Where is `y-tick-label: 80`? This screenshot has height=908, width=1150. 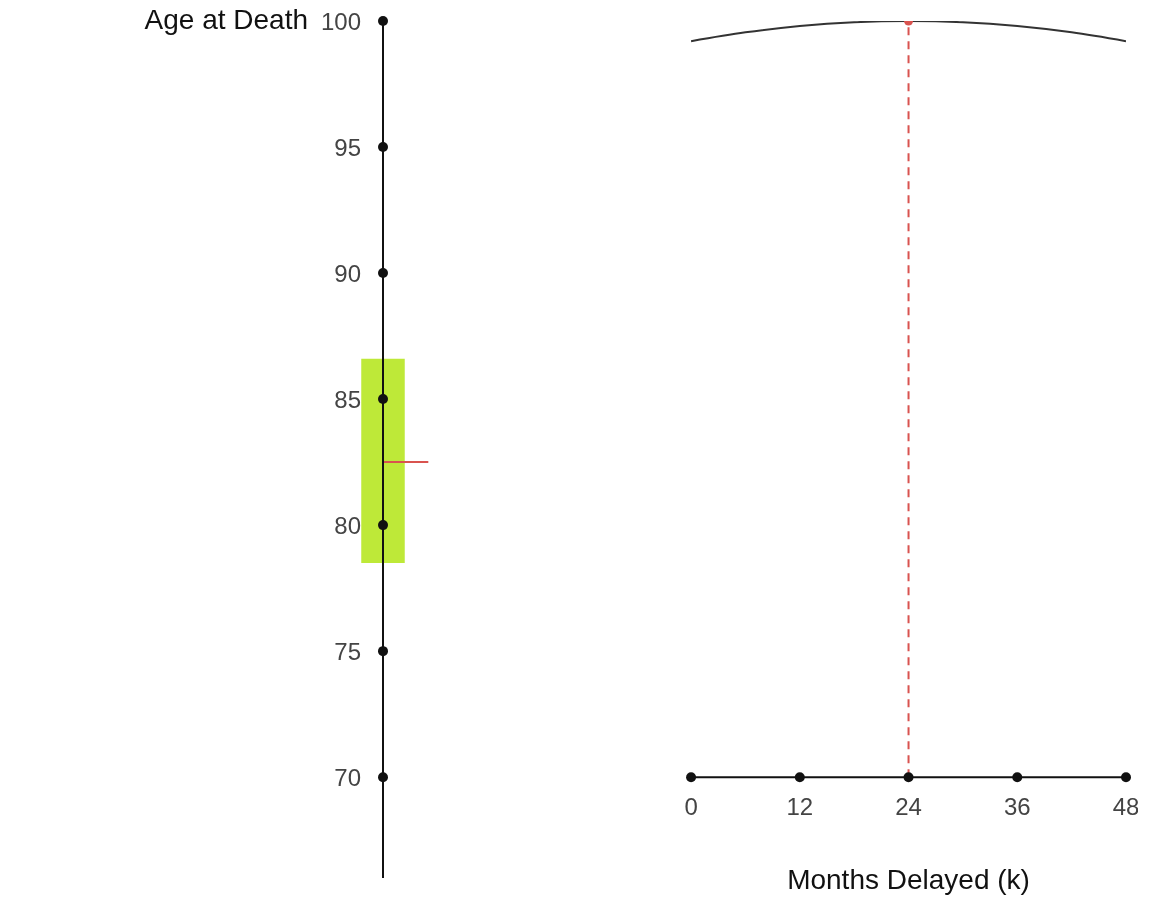
y-tick-label: 80 is located at coordinates (347, 525).